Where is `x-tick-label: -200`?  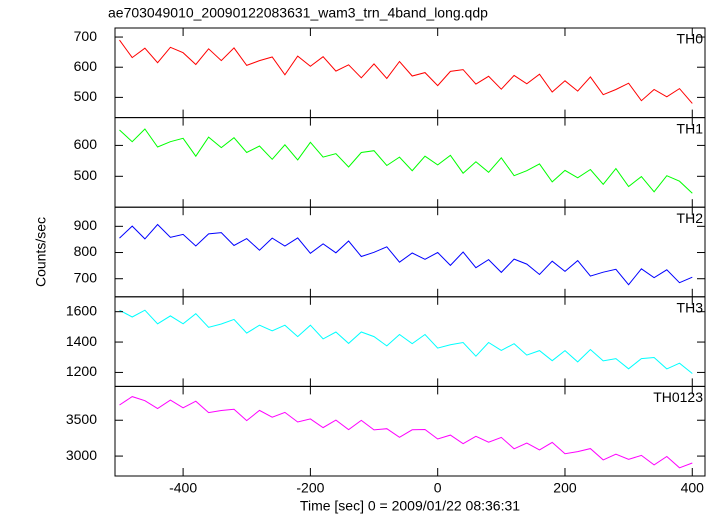
x-tick-label: -200 is located at coordinates (310, 488).